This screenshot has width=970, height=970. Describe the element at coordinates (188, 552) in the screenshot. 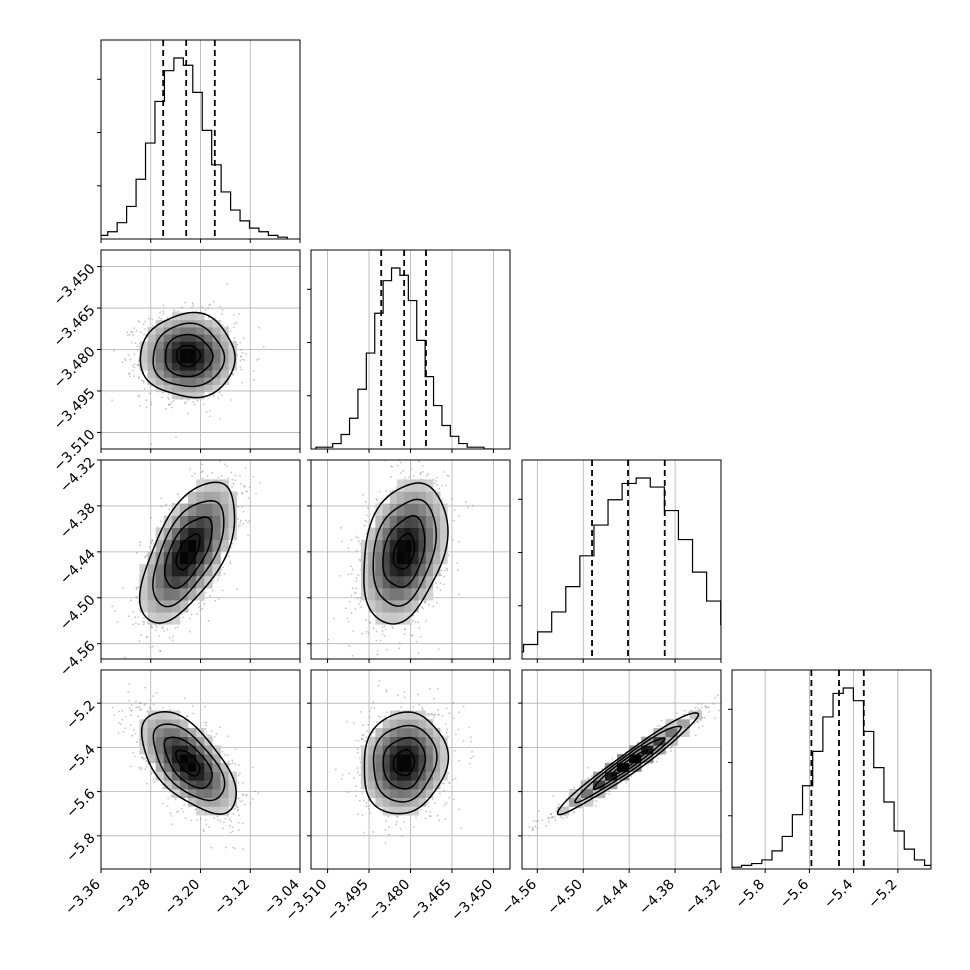

I see `contour-level` at that location.